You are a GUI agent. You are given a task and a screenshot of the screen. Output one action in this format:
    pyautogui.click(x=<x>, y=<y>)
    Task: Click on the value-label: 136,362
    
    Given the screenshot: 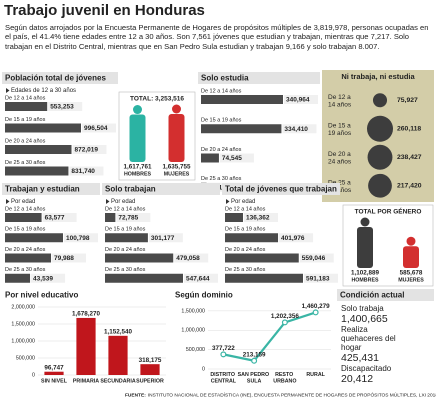 What is the action you would take?
    pyautogui.click(x=258, y=218)
    